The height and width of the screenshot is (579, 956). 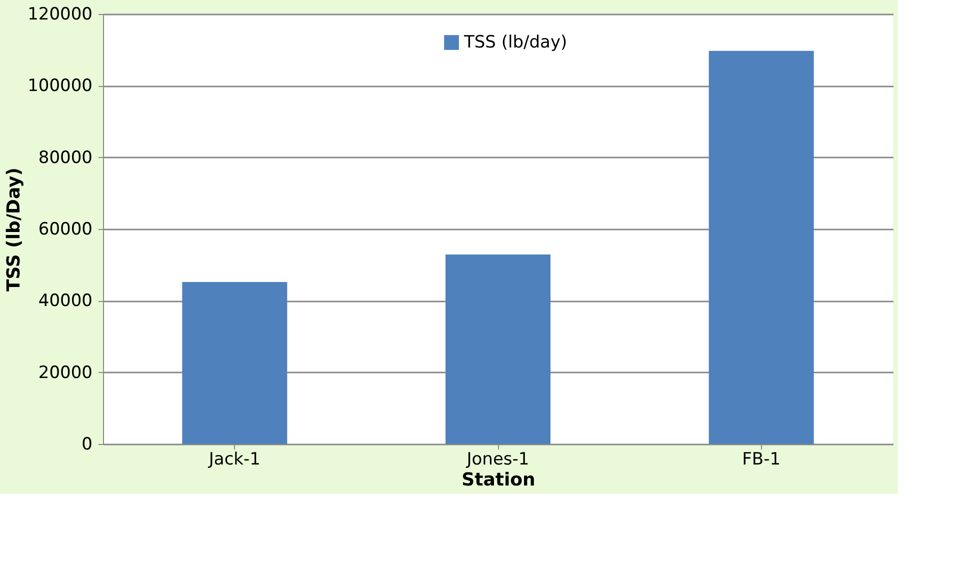 What do you see at coordinates (87, 444) in the screenshot?
I see `y-tick-label: 0` at bounding box center [87, 444].